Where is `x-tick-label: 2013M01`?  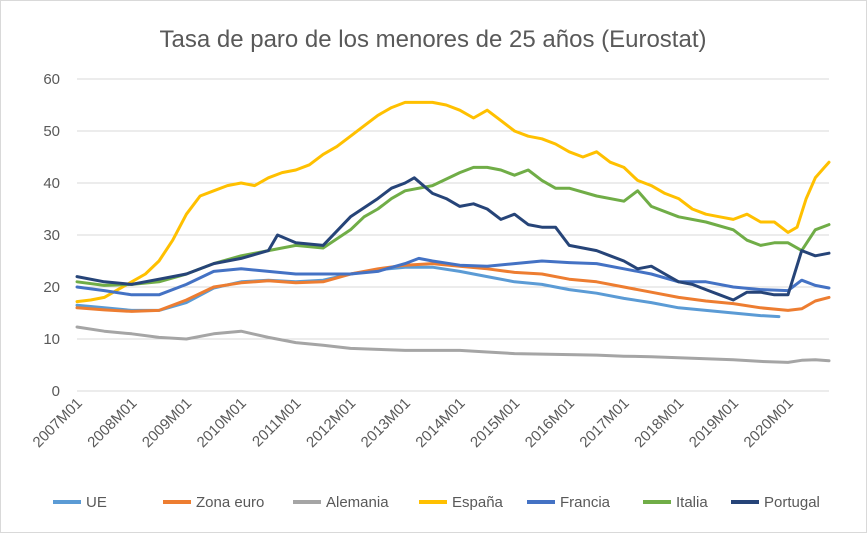
x-tick-label: 2013M01 is located at coordinates (386, 423).